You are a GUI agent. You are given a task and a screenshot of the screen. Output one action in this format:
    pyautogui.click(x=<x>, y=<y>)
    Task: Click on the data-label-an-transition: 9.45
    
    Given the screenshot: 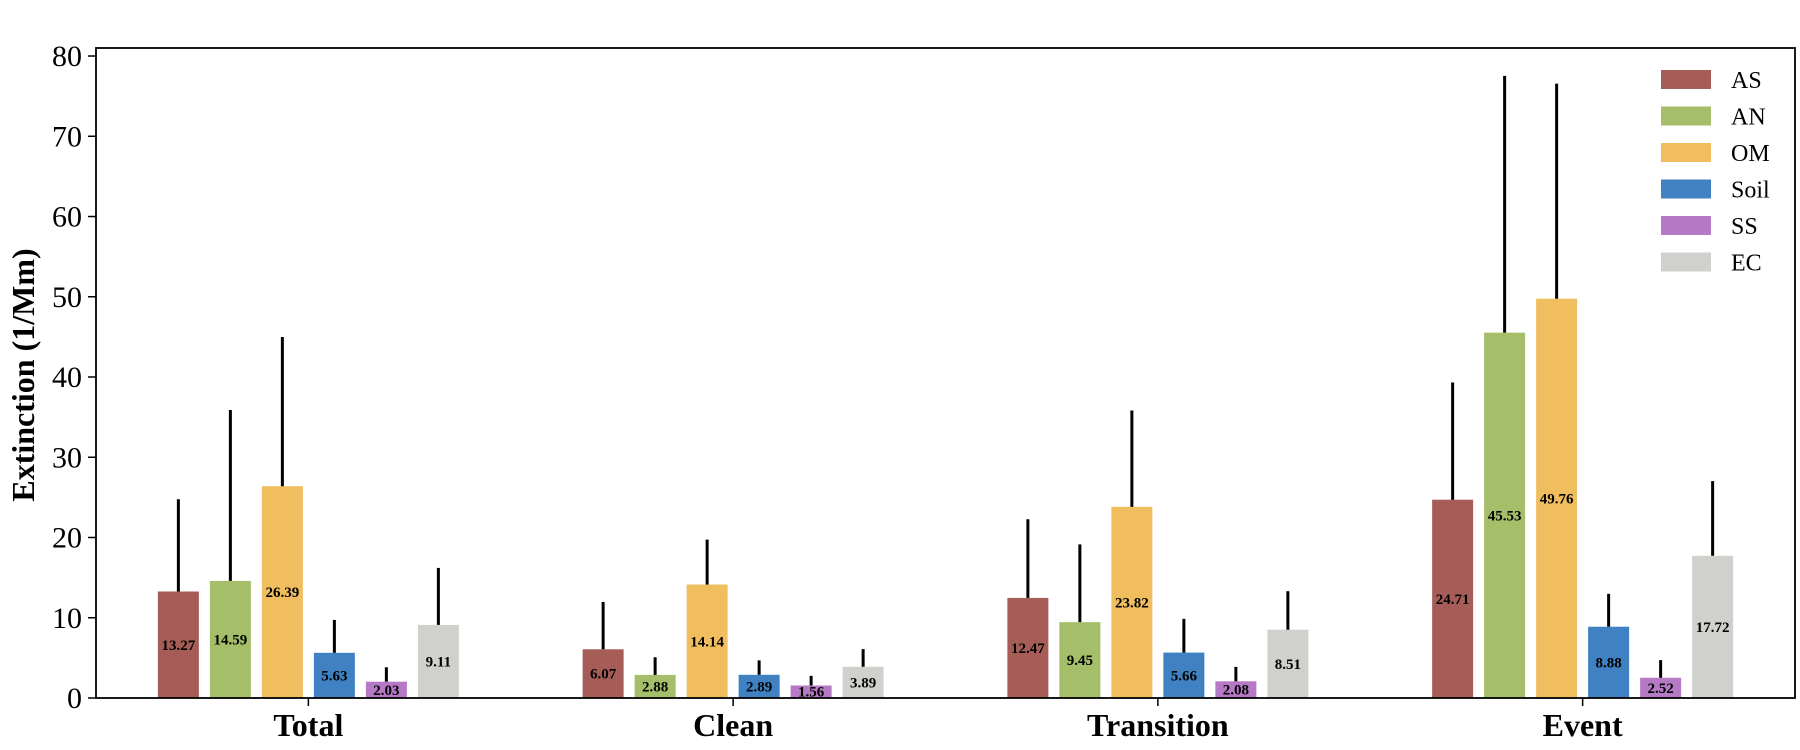 What is the action you would take?
    pyautogui.click(x=1080, y=661)
    